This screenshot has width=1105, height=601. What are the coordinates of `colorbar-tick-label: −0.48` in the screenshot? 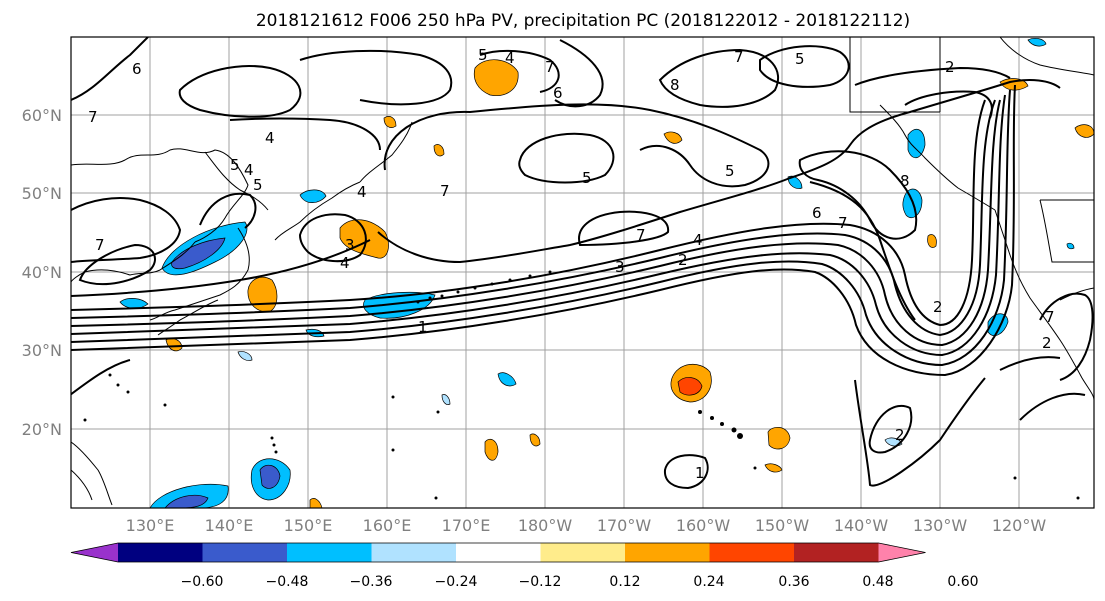 It's located at (287, 582).